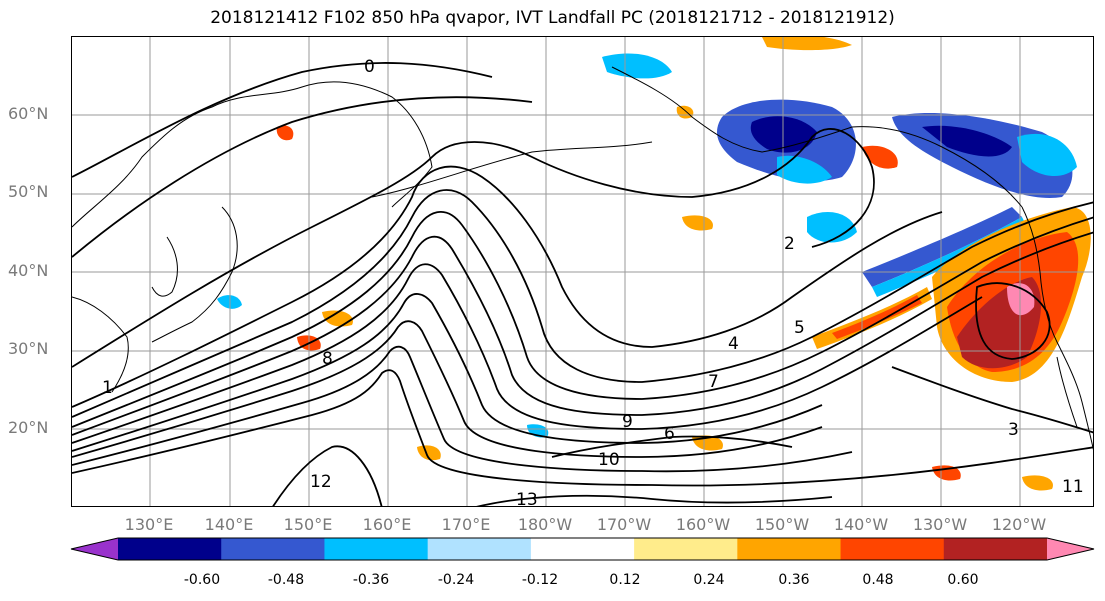 This screenshot has height=601, width=1105. I want to click on lon-label-150e: 150°E, so click(308, 524).